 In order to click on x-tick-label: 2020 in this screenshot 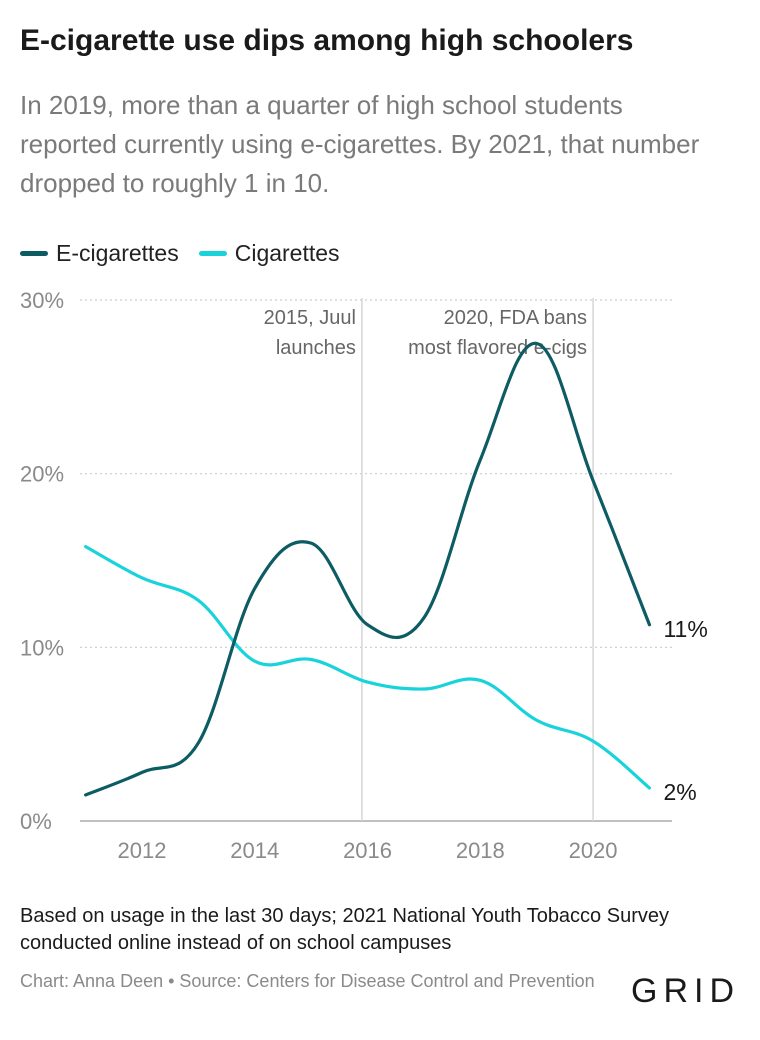, I will do `click(593, 850)`.